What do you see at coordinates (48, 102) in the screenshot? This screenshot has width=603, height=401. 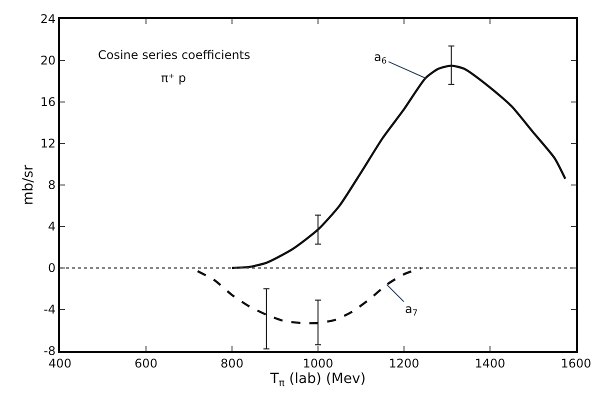 I see `y-tick-label: 16` at bounding box center [48, 102].